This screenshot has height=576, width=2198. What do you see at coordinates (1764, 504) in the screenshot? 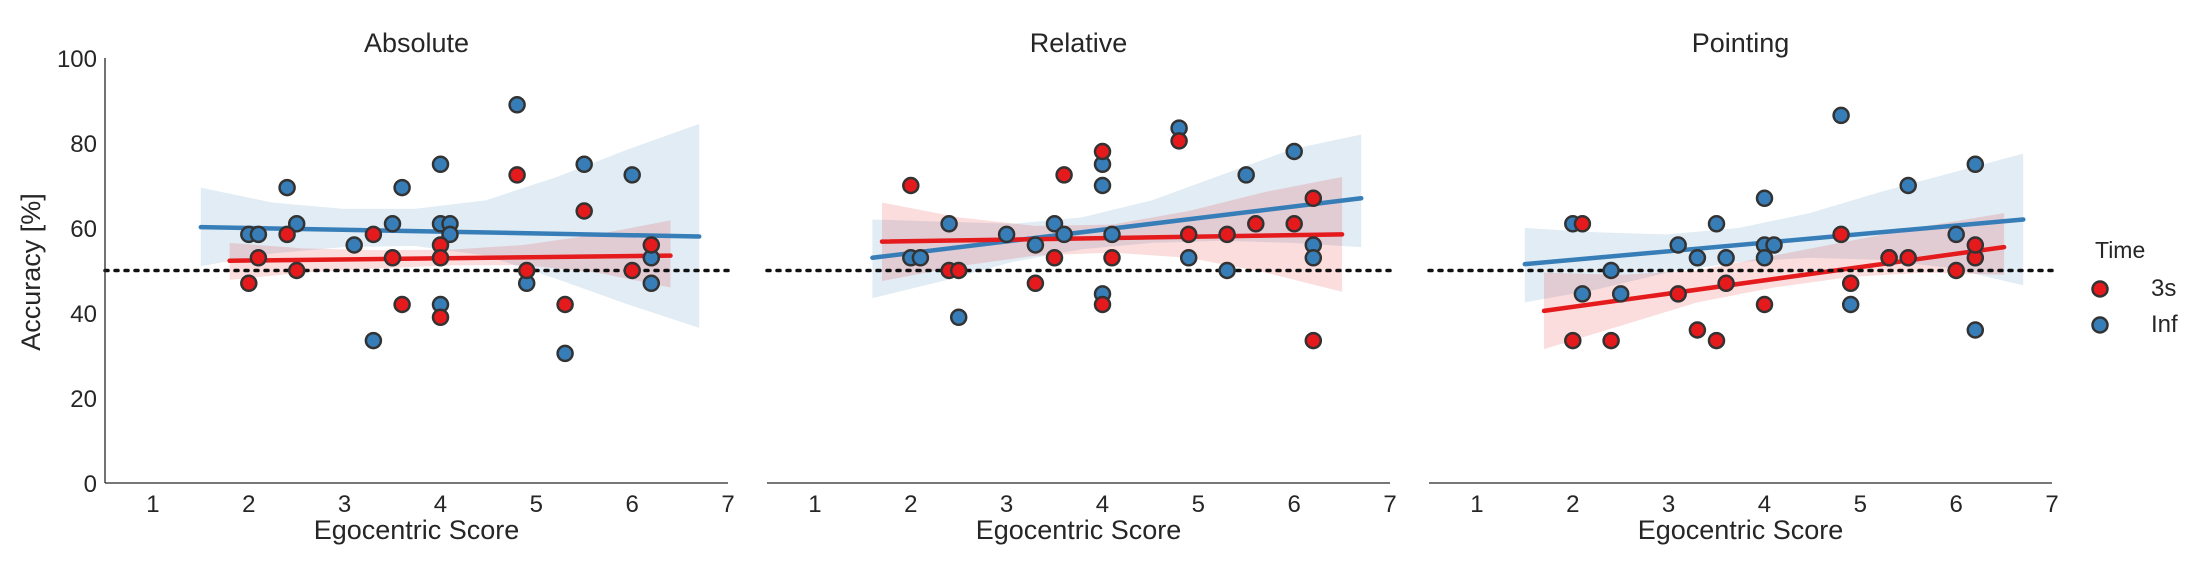
I see `x-tick-label-pointing-4: 4` at bounding box center [1764, 504].